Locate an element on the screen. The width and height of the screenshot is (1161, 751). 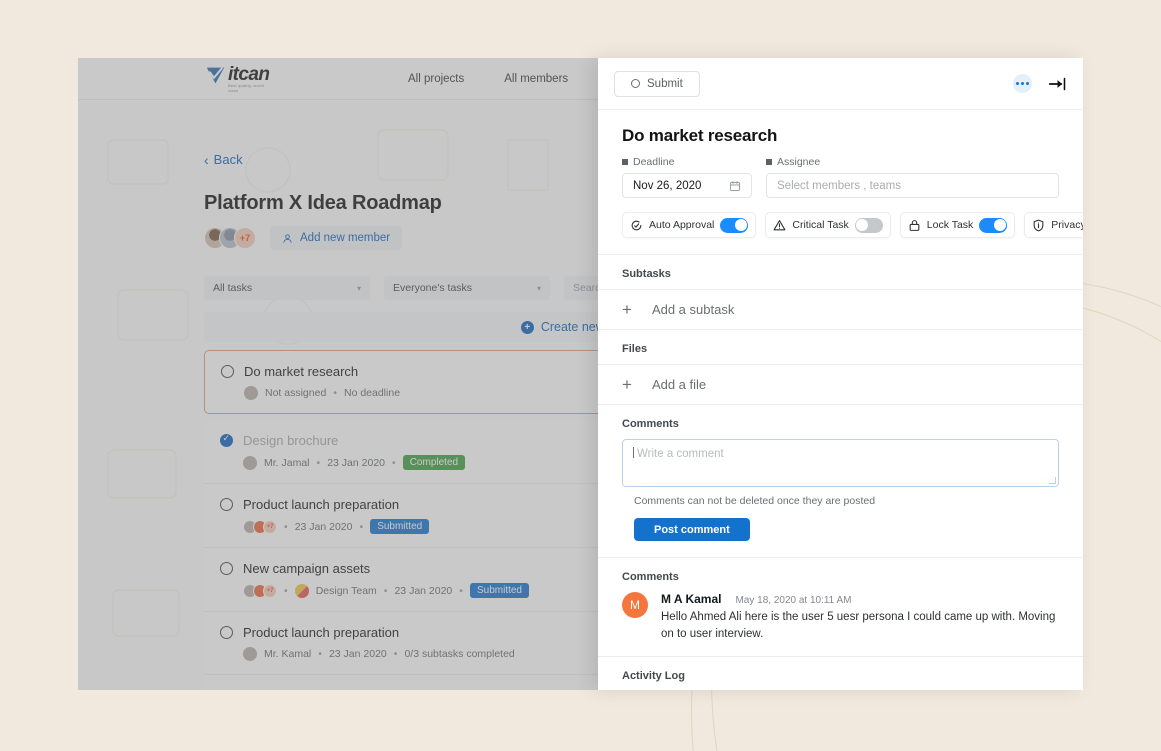
add-subtask-row: + Add a subtask is located at coordinates (840, 309).